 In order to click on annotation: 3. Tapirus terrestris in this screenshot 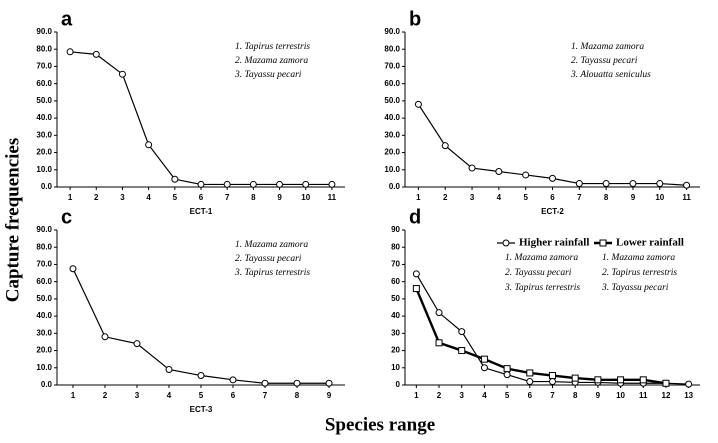, I will do `click(272, 273)`.